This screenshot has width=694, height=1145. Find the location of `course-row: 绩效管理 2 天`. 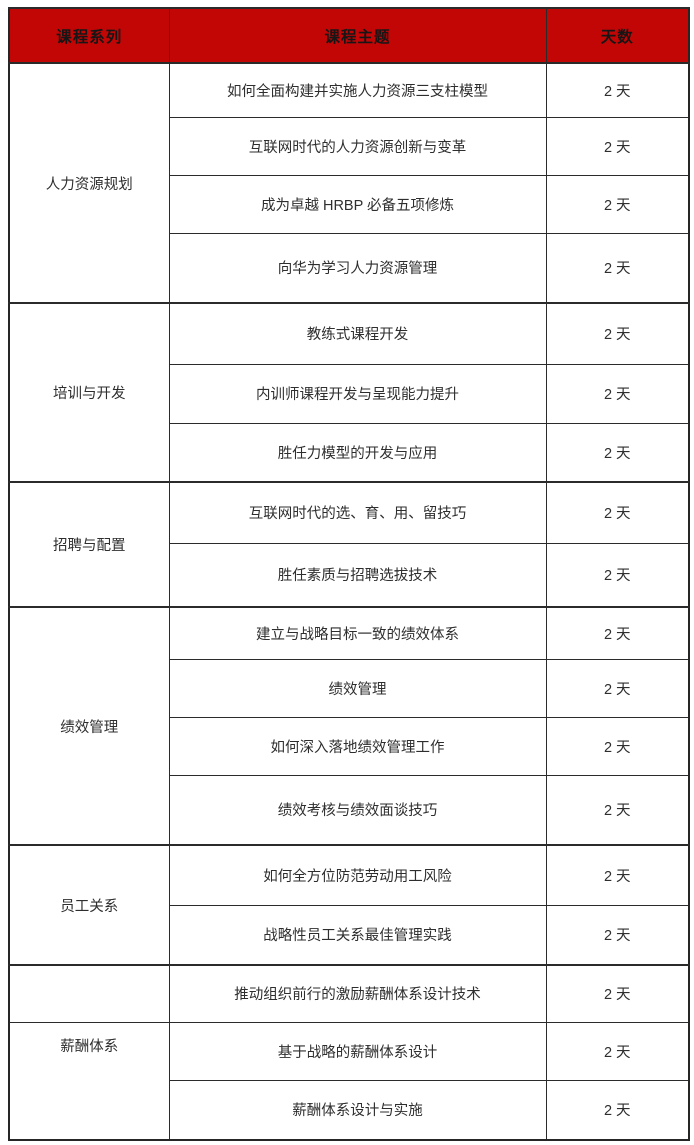

course-row: 绩效管理 2 天 is located at coordinates (349, 688).